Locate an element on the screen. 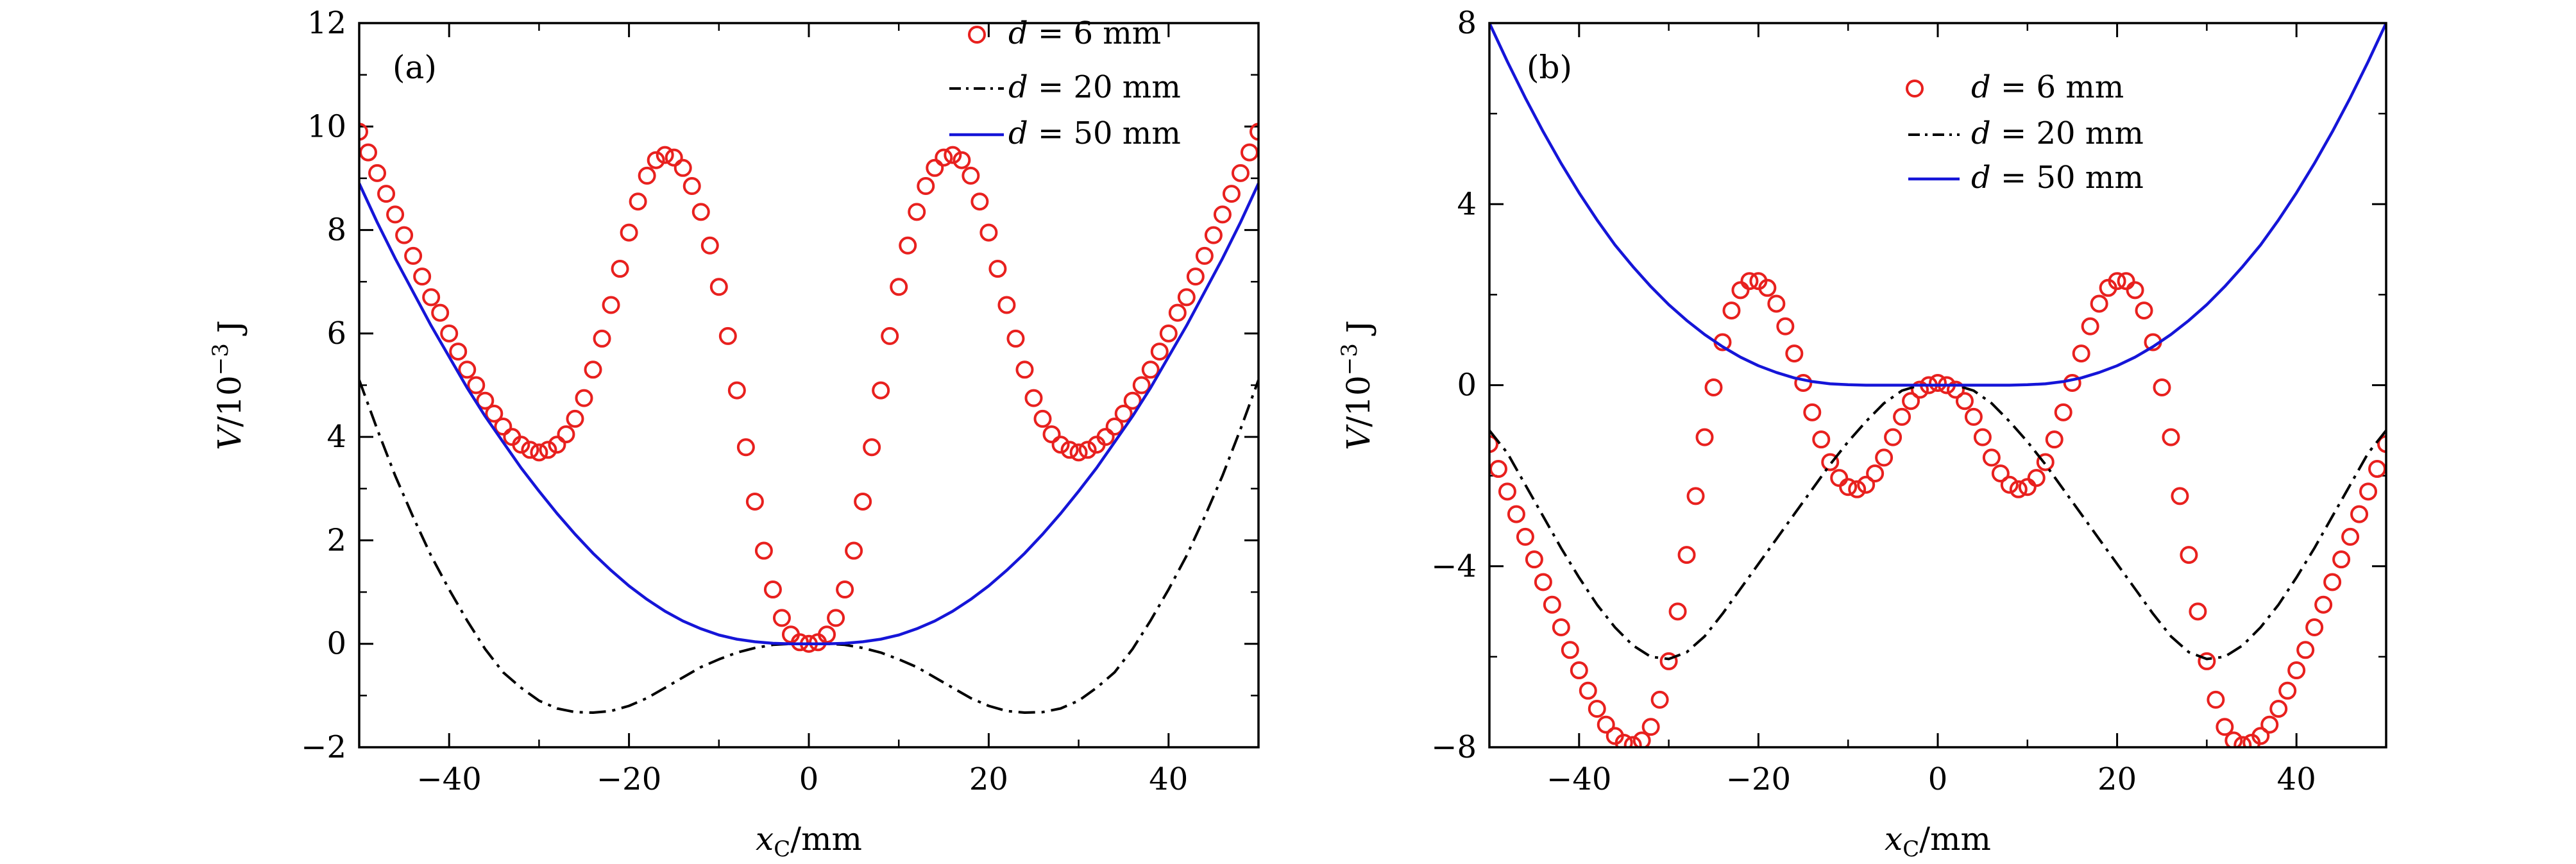  y-tick-label: 0 is located at coordinates (336, 644).